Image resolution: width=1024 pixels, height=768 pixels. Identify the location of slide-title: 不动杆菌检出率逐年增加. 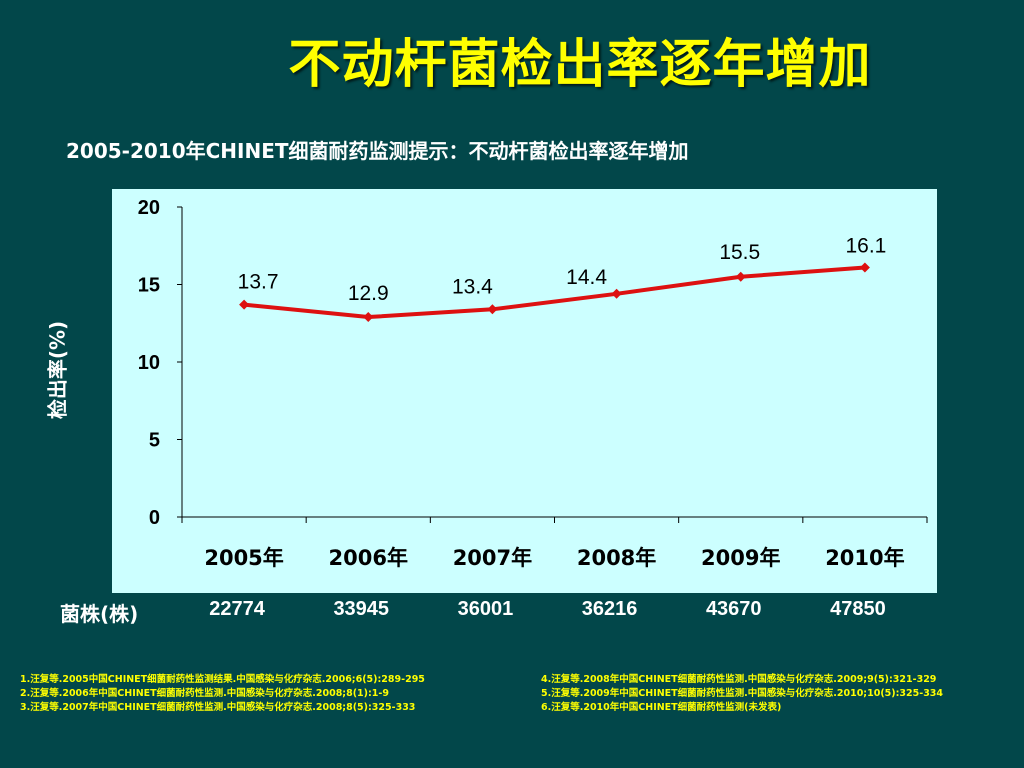
(580, 65).